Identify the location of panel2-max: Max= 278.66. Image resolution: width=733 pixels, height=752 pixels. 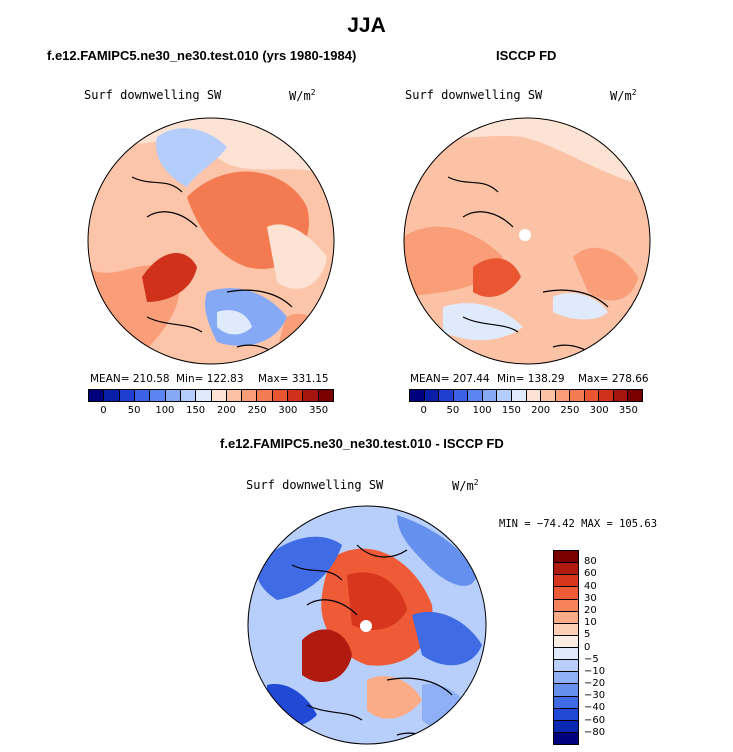
(613, 379).